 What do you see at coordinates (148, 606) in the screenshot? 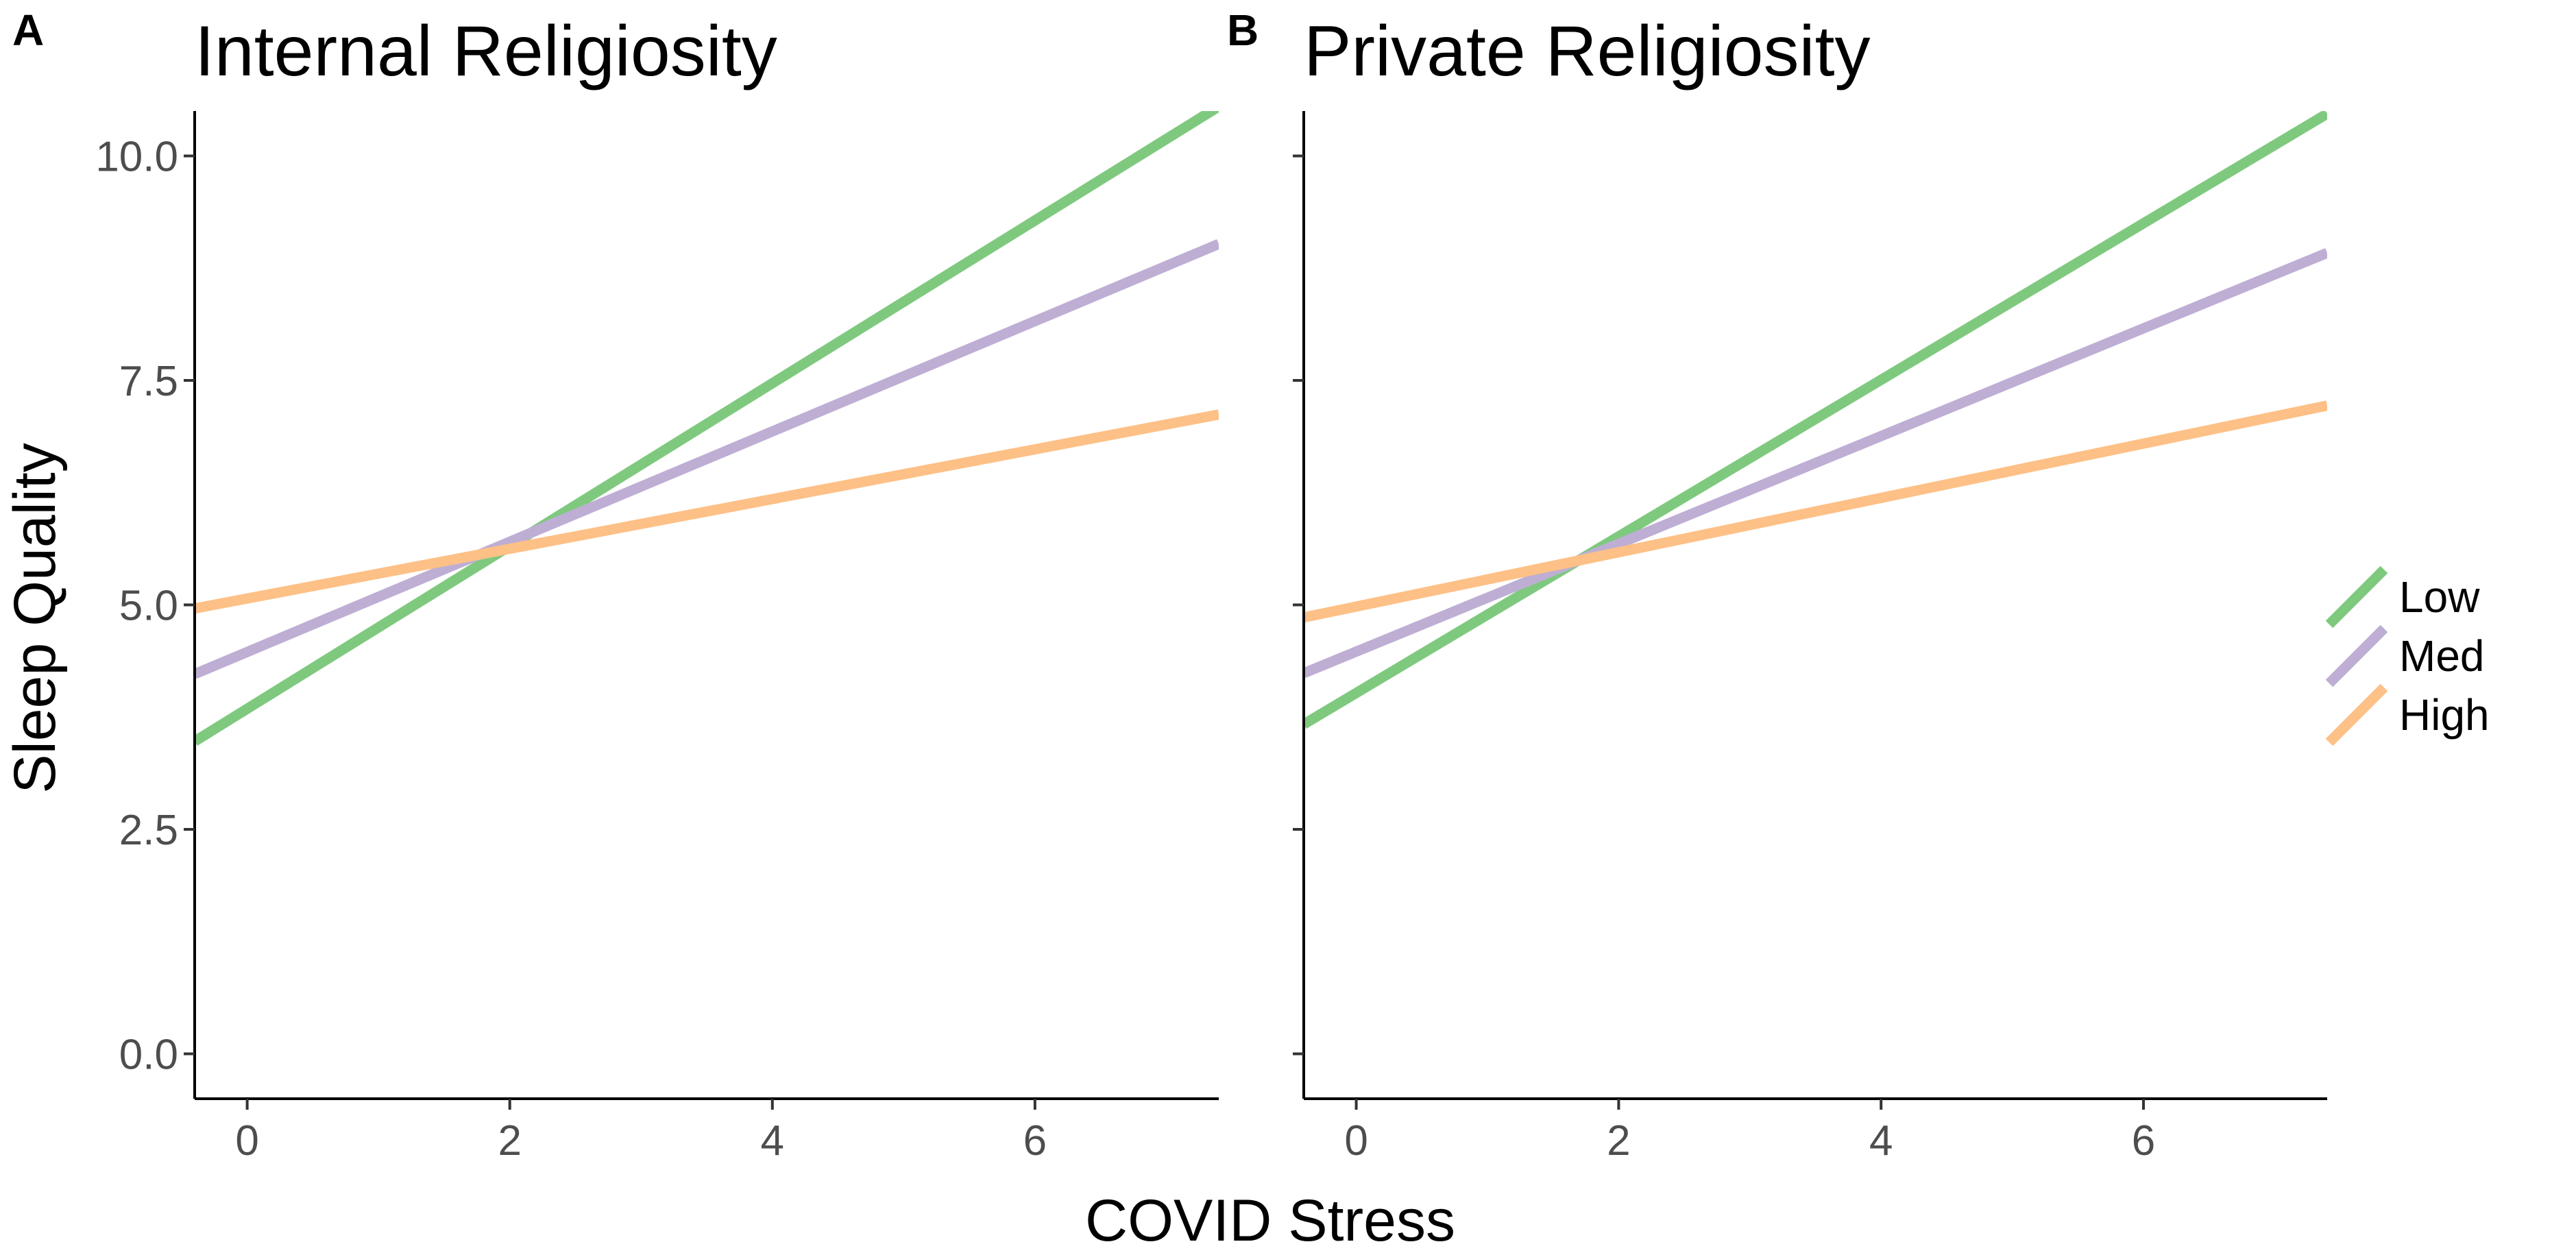
I see `y-tick-label: 5.0` at bounding box center [148, 606].